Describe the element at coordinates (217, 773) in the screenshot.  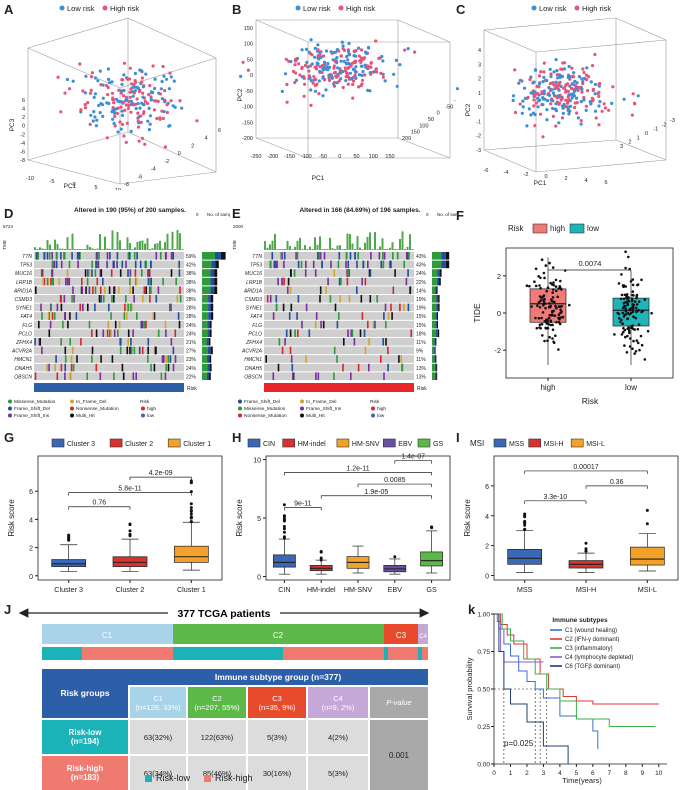
I see `cell-high-c2: 85(46%)` at that location.